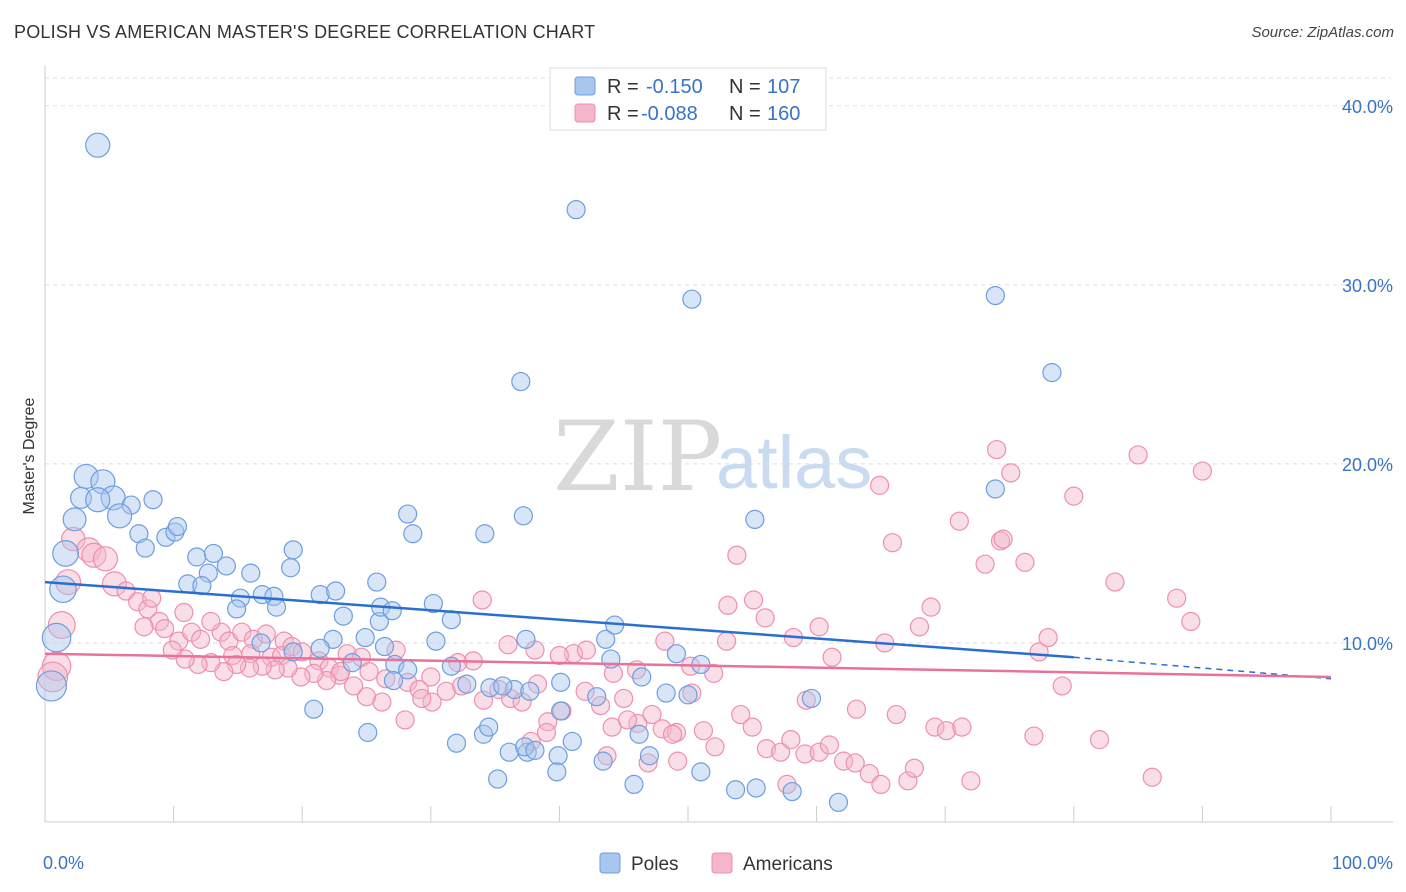 Image resolution: width=1406 pixels, height=892 pixels. Describe the element at coordinates (559, 619) in the screenshot. I see `poles-trend-line` at that location.